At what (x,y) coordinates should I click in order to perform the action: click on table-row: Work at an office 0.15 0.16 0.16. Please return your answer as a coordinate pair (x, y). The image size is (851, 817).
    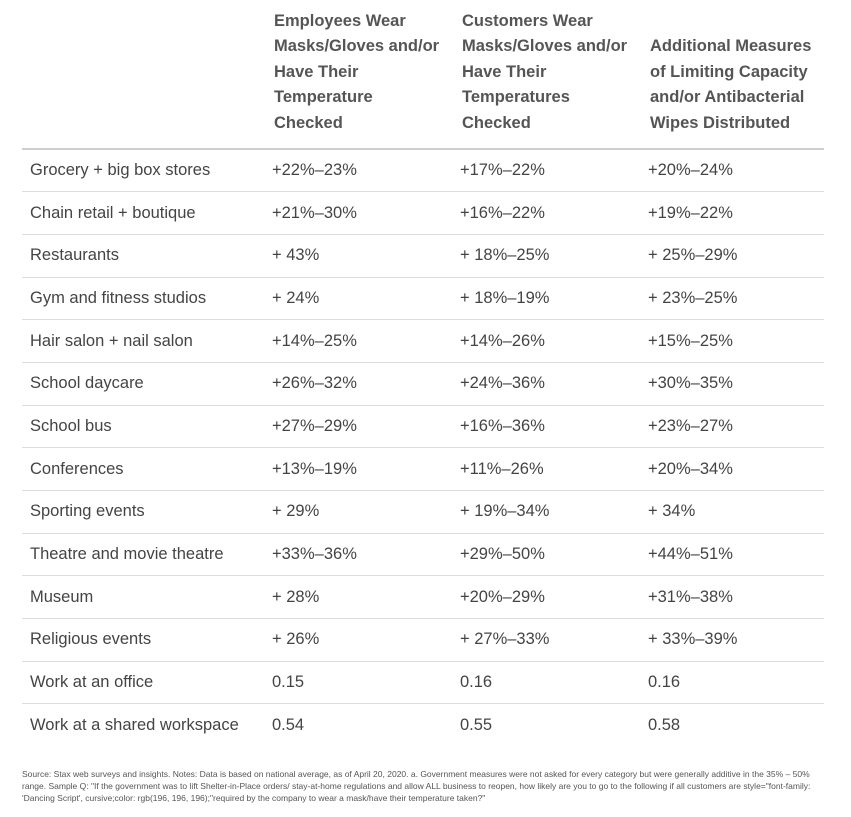
    Looking at the image, I should click on (423, 683).